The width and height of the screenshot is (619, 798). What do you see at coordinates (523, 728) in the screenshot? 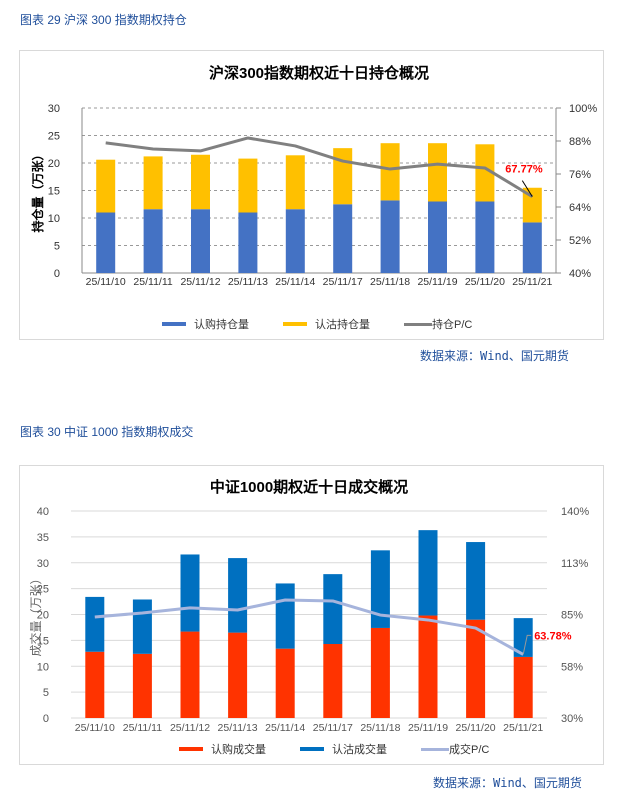
I see `x-tick-label: 25/11/21` at bounding box center [523, 728].